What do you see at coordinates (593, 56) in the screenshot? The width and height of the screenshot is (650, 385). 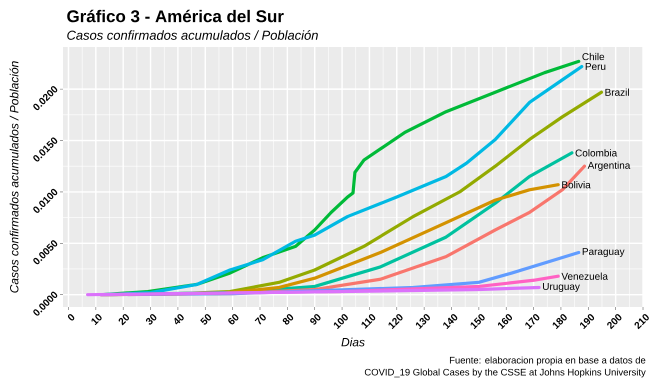 I see `series-label: Chile` at bounding box center [593, 56].